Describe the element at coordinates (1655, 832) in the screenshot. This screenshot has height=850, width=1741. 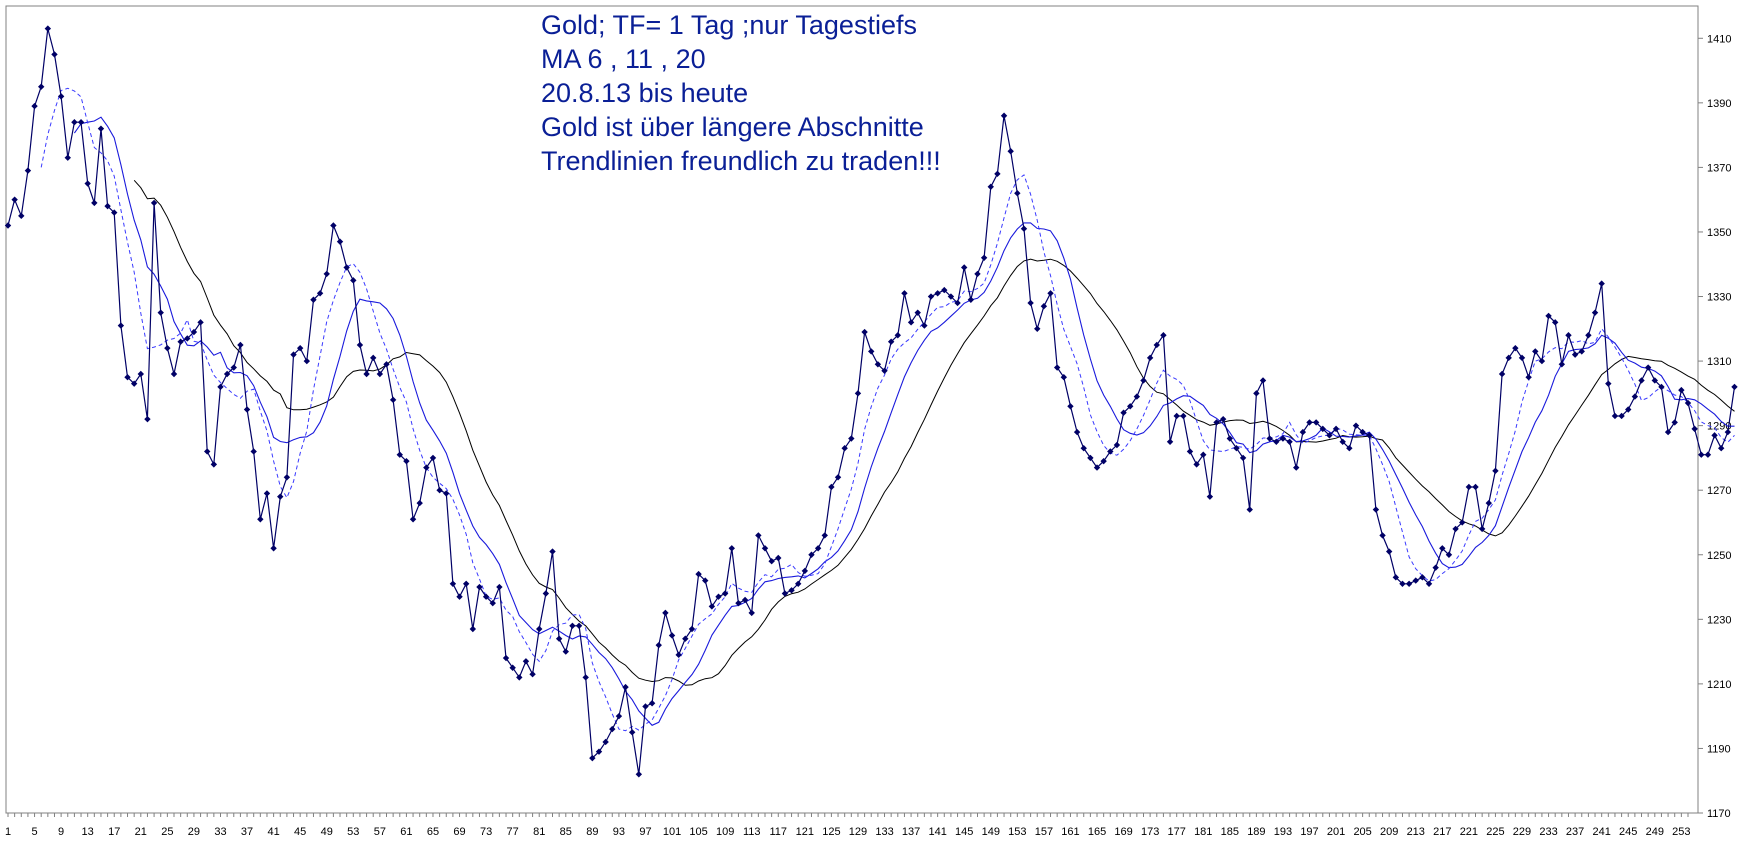
I see `x-tick-label: 249` at that location.